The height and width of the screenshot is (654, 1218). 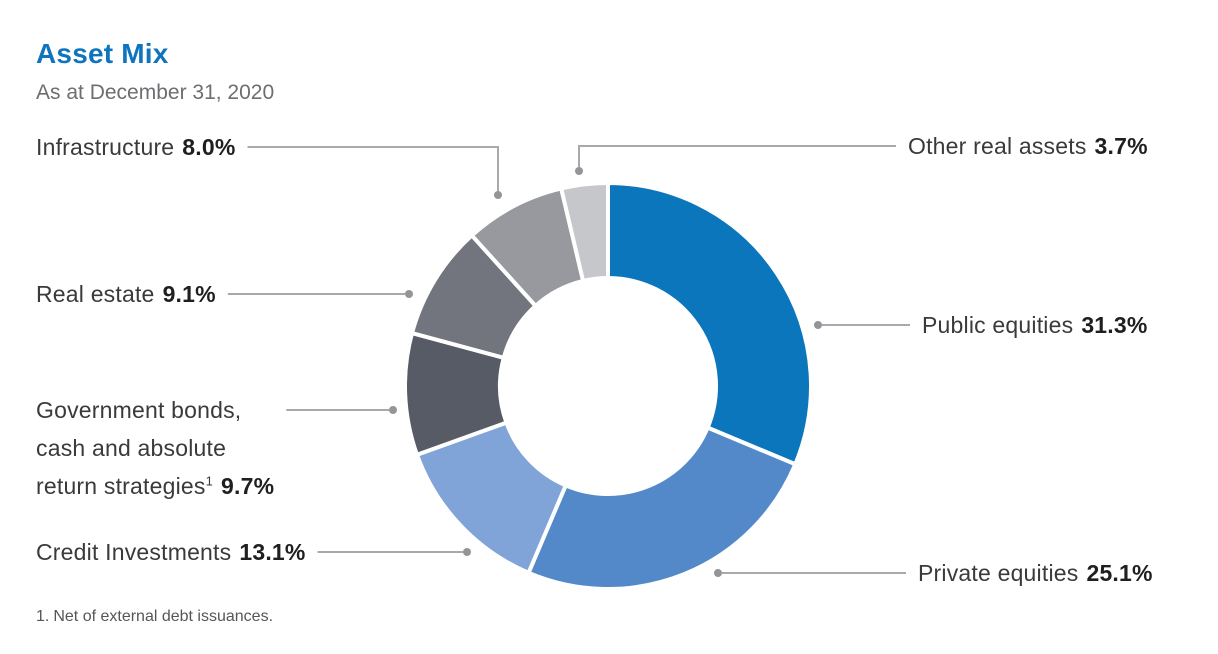 I want to click on callout-other-real-assets: Other real assets 3.7%, so click(x=1028, y=146).